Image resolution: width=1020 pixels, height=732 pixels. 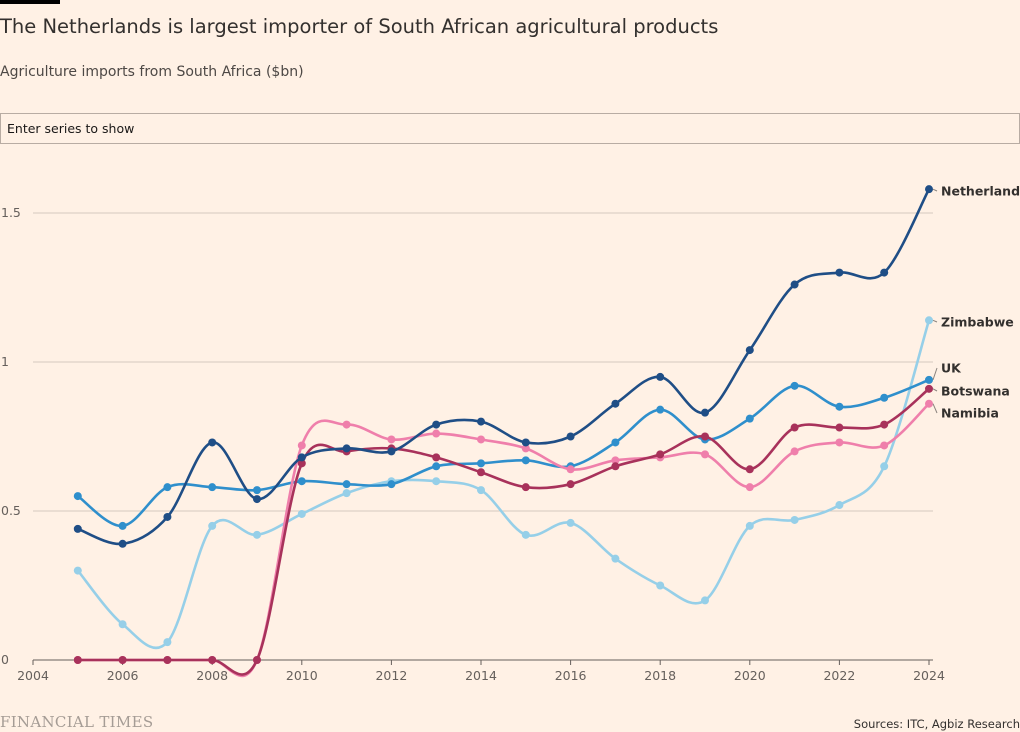 What do you see at coordinates (33, 675) in the screenshot?
I see `x-tick-label: 2004` at bounding box center [33, 675].